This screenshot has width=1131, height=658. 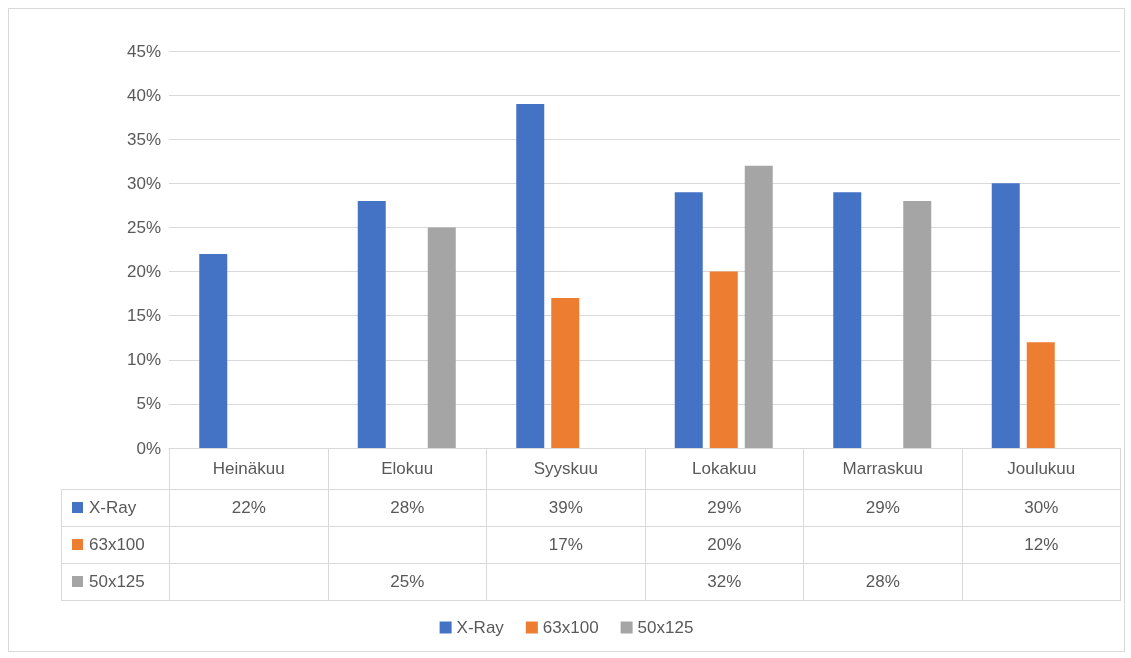 What do you see at coordinates (480, 627) in the screenshot?
I see `text: X-Ray` at bounding box center [480, 627].